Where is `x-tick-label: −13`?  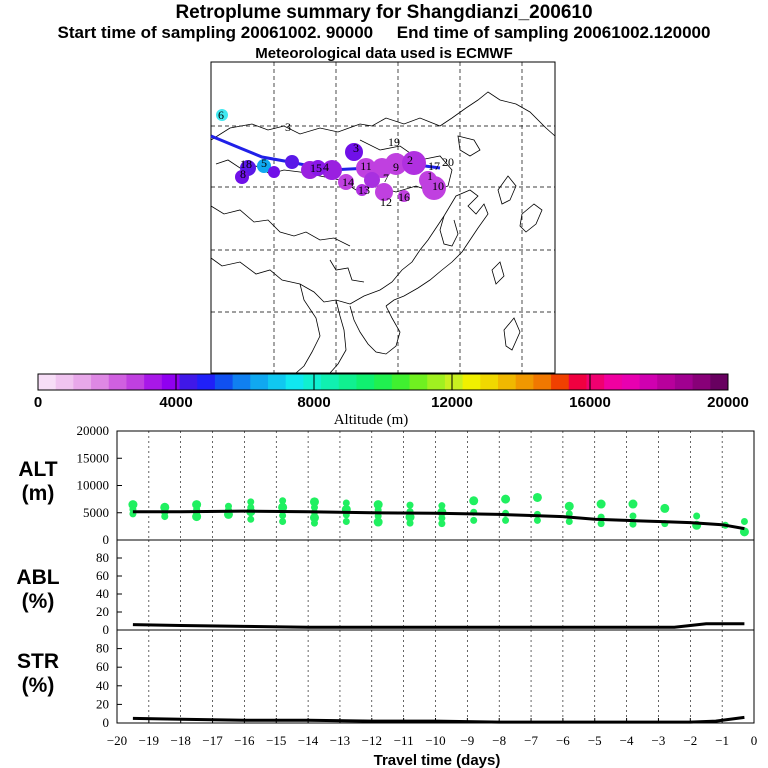
x-tick-label: −13 is located at coordinates (340, 740).